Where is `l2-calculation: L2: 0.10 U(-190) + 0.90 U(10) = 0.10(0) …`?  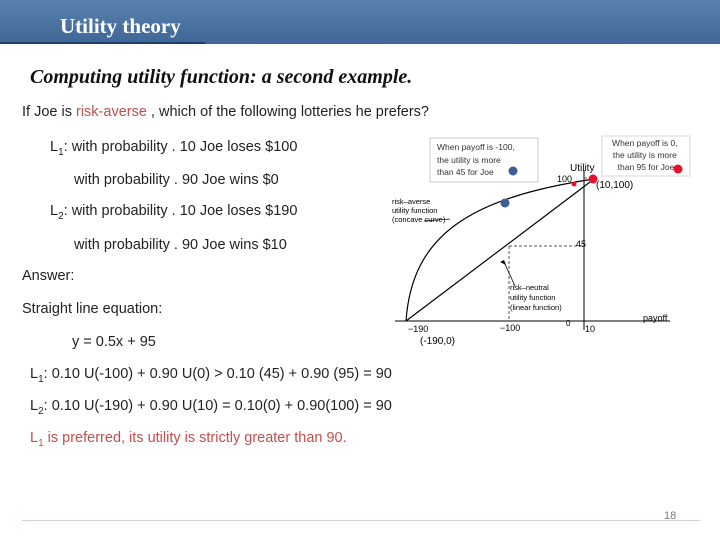 l2-calculation: L2: 0.10 U(-190) + 0.90 U(10) = 0.10(0) … is located at coordinates (211, 407).